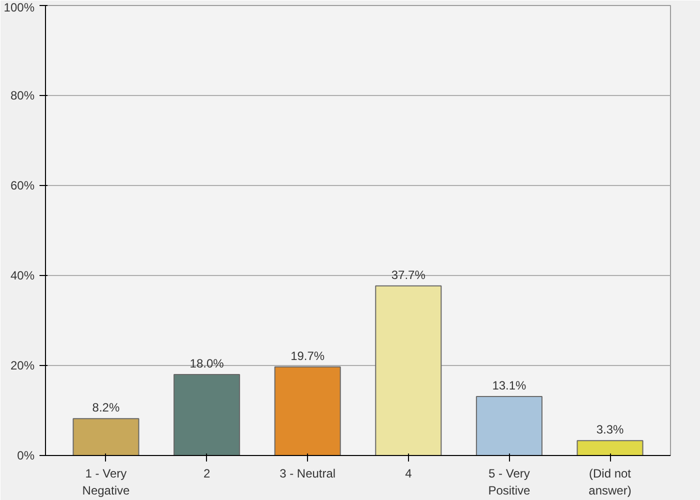 This screenshot has height=500, width=700. I want to click on x-tick-label: 3 - Neutral, so click(308, 473).